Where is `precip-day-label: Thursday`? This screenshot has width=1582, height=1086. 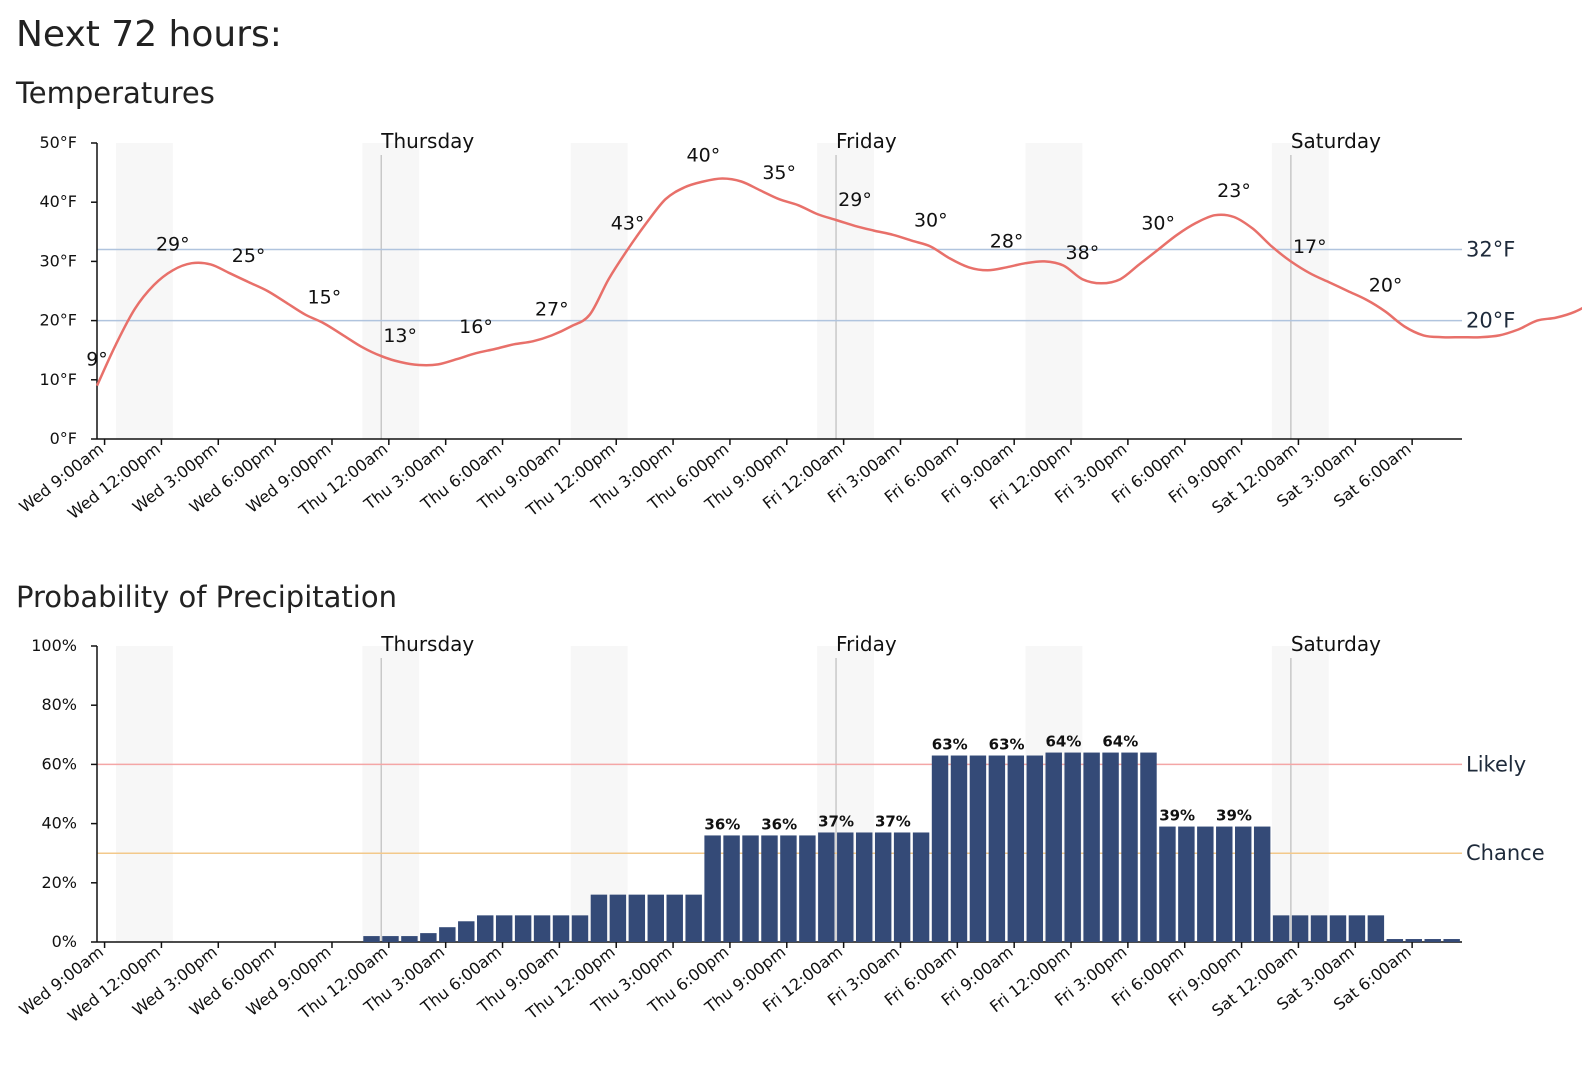 precip-day-label: Thursday is located at coordinates (427, 644).